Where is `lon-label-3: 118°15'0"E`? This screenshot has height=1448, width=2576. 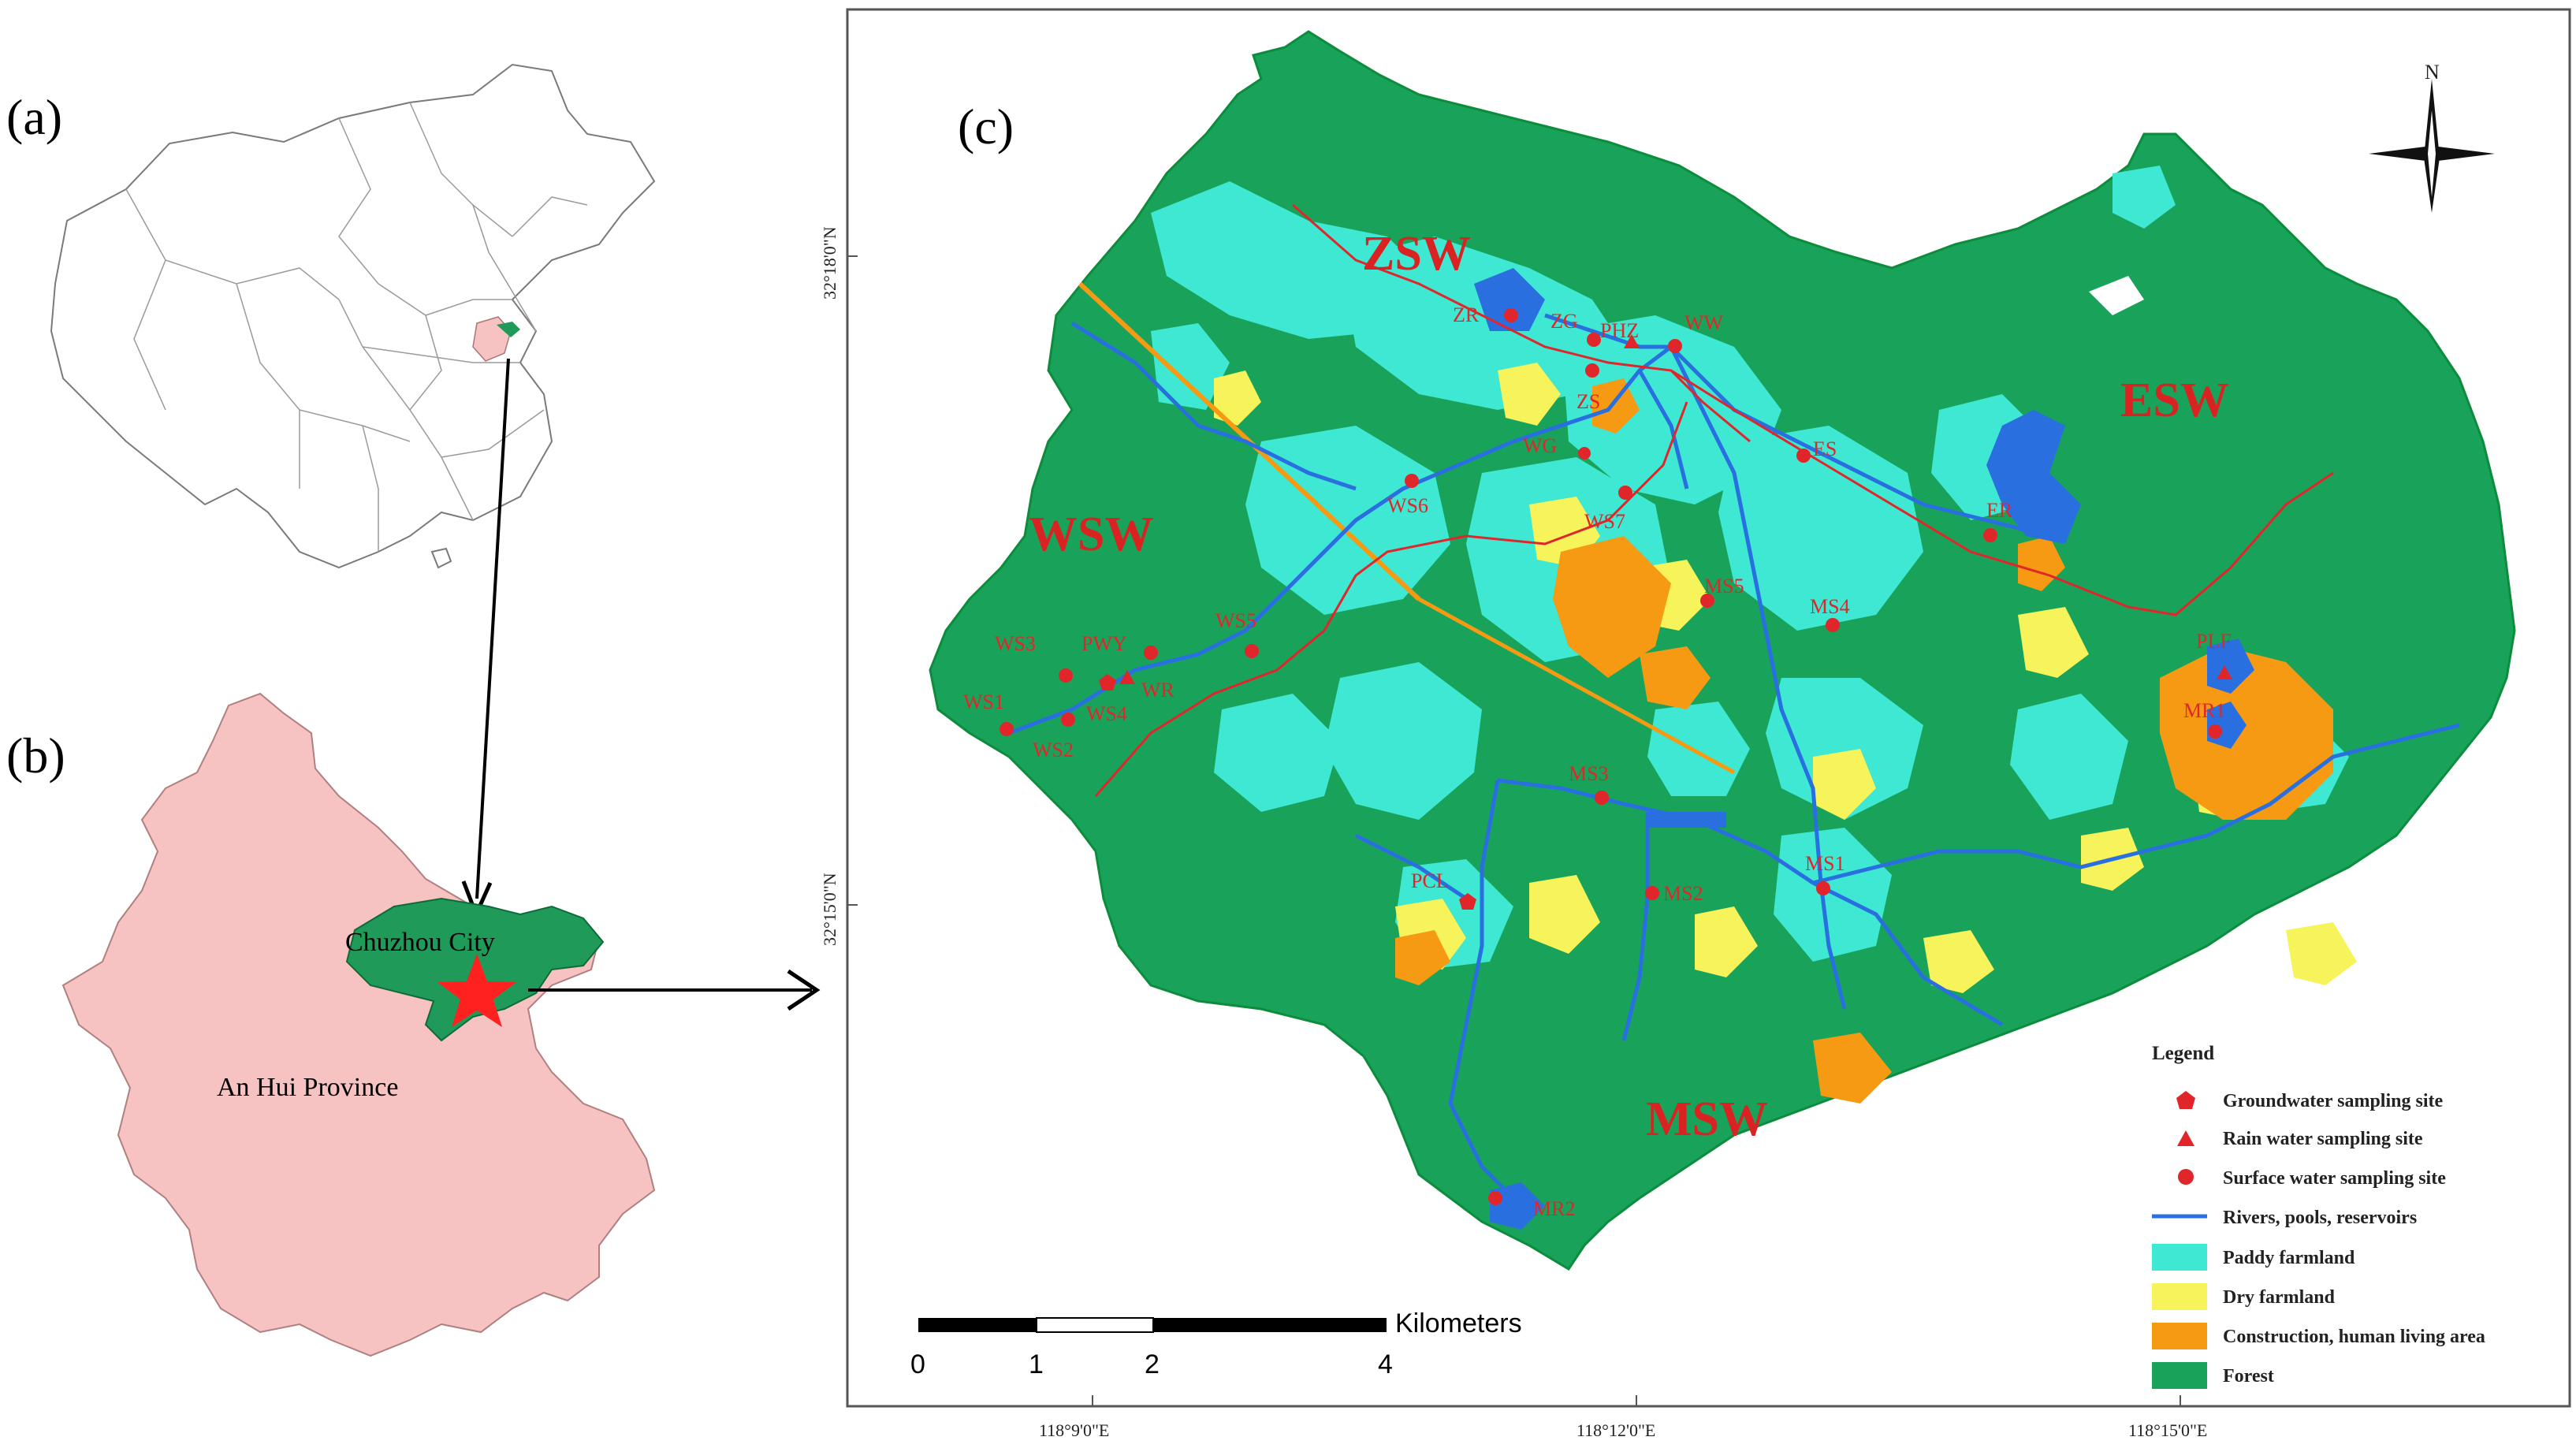
lon-label-3: 118°15'0"E is located at coordinates (2167, 1430).